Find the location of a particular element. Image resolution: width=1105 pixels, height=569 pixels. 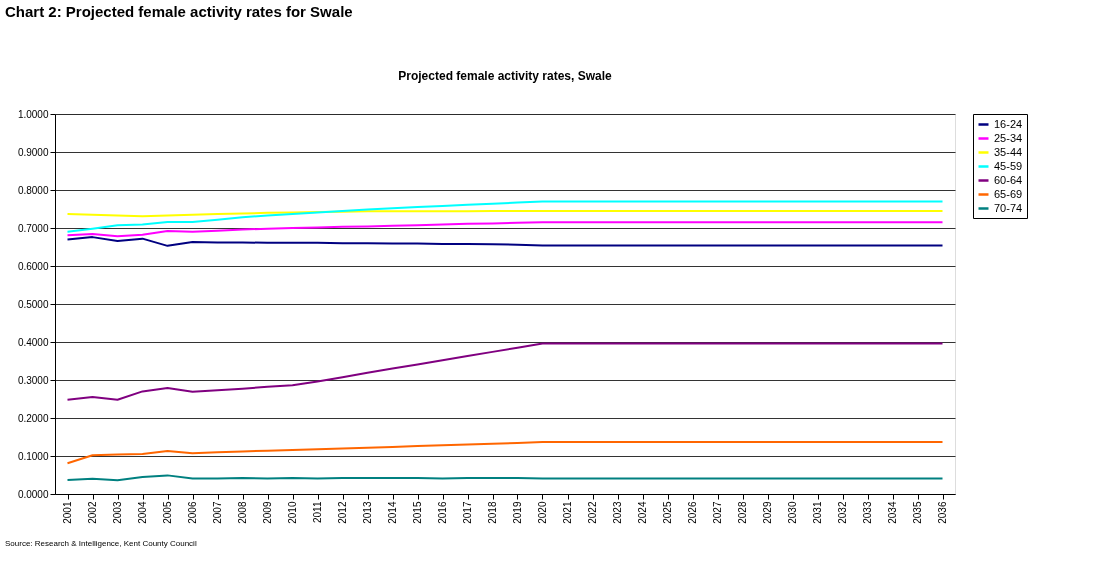

x-tick-label: 2023 is located at coordinates (617, 512).